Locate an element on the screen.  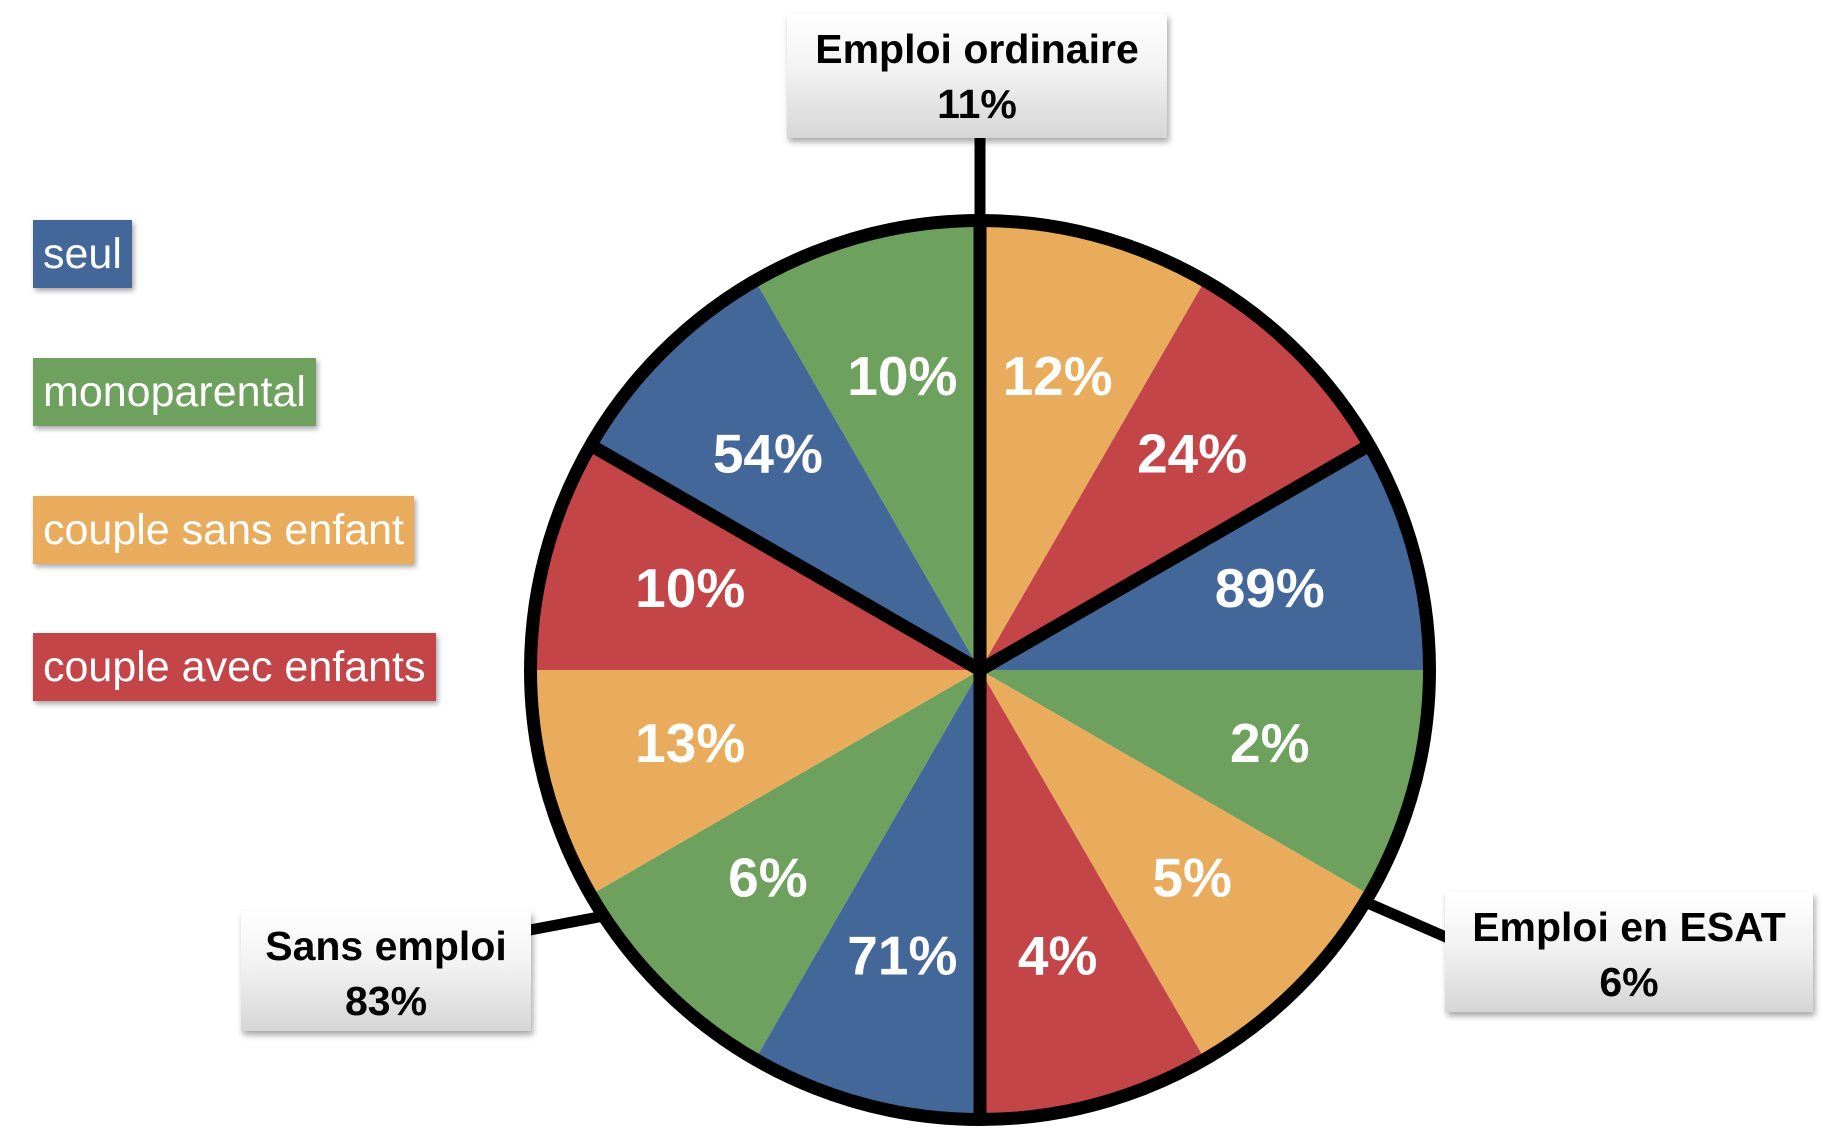
slice-label: 5% is located at coordinates (1192, 878).